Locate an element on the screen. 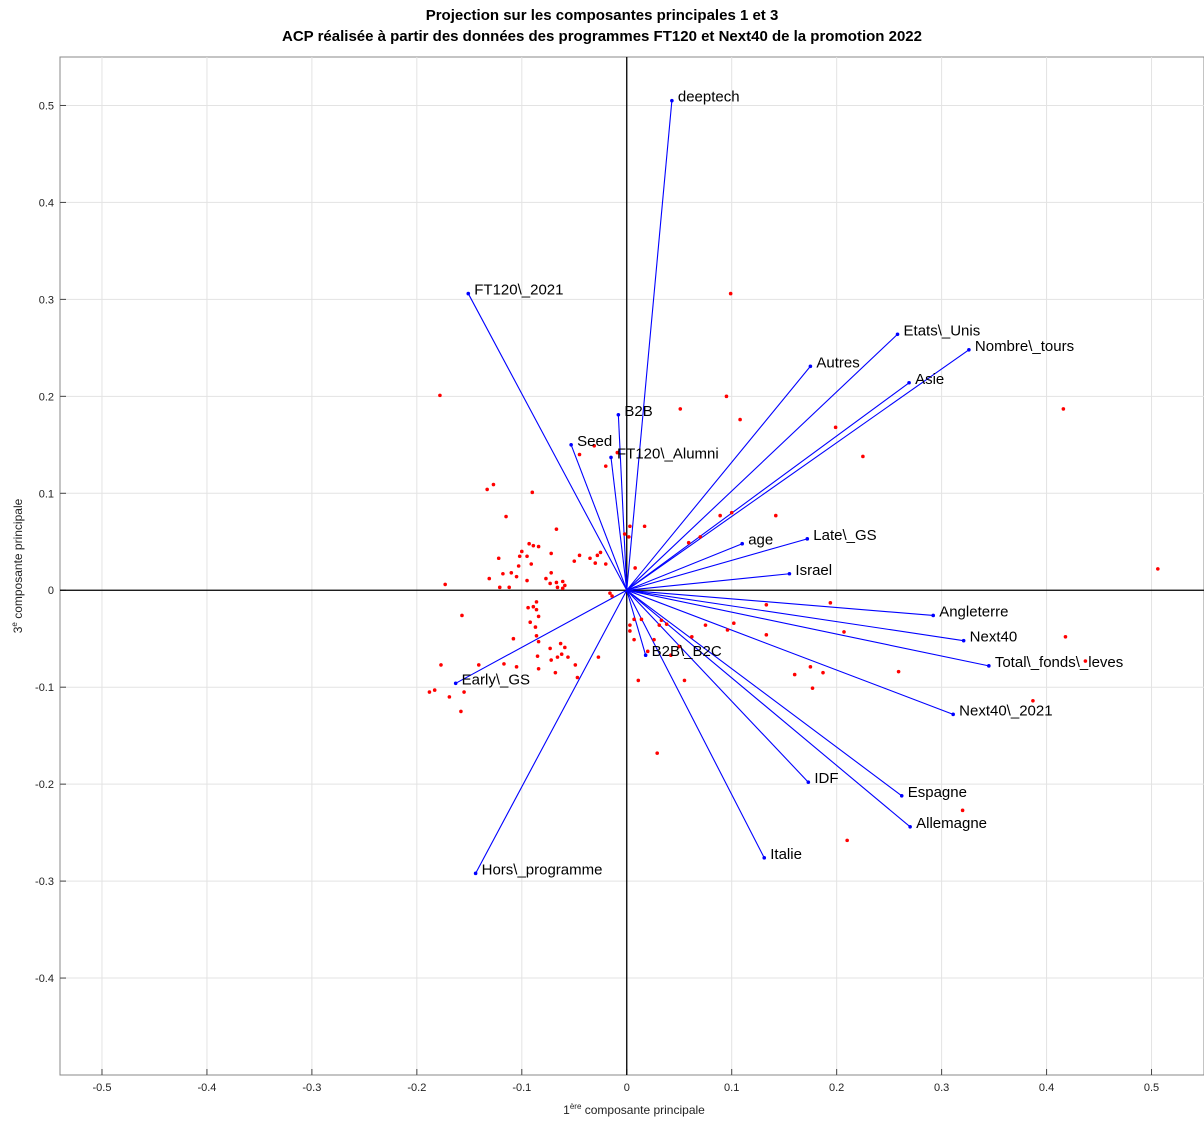 The height and width of the screenshot is (1122, 1204). vector-label: Late\_GS is located at coordinates (844, 535).